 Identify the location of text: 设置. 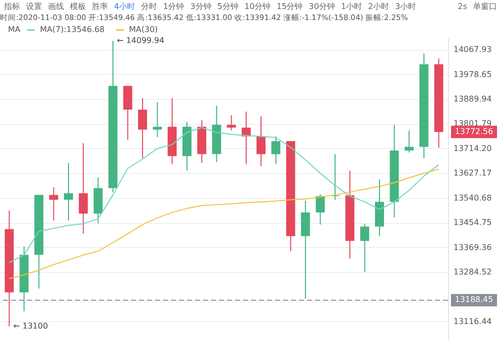
(34, 6).